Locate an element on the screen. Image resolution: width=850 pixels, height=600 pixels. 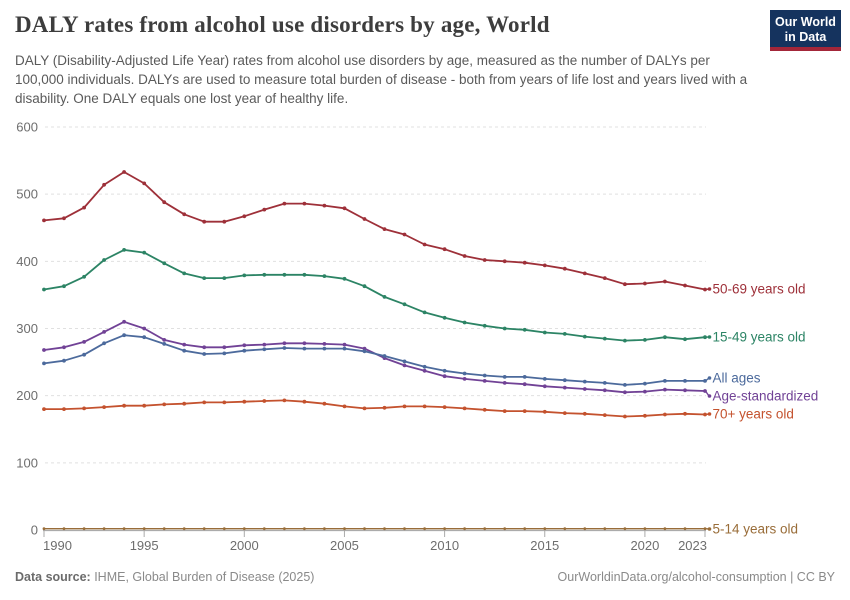
marker-age-standardized-2015 is located at coordinates (544, 386).